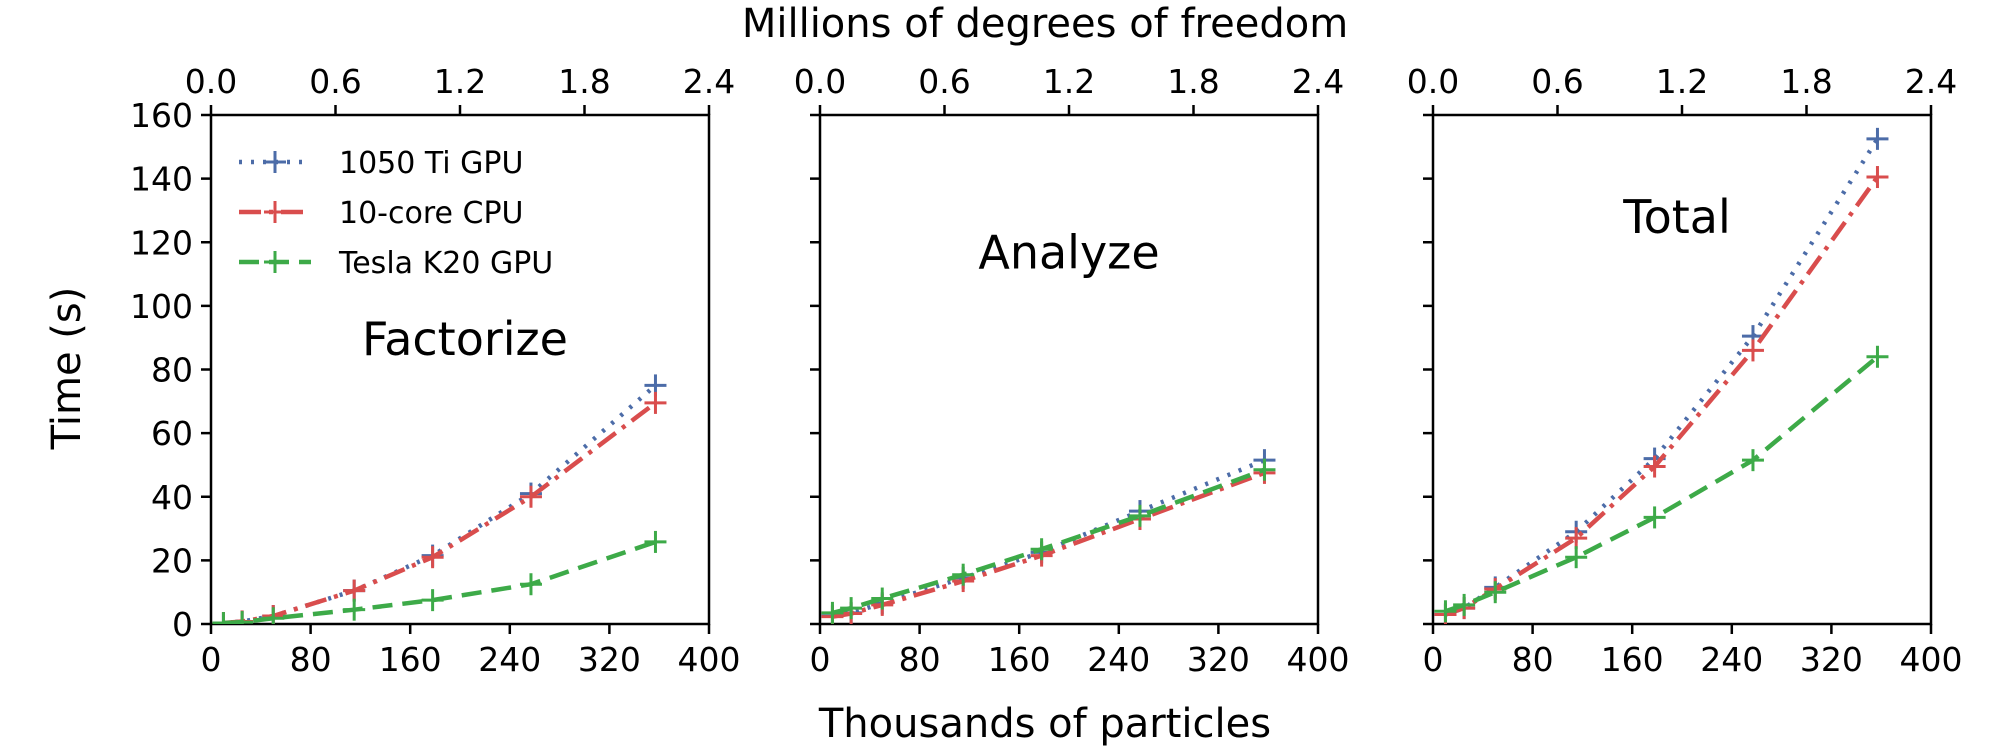  What do you see at coordinates (161, 115) in the screenshot?
I see `y-tick-label: 160` at bounding box center [161, 115].